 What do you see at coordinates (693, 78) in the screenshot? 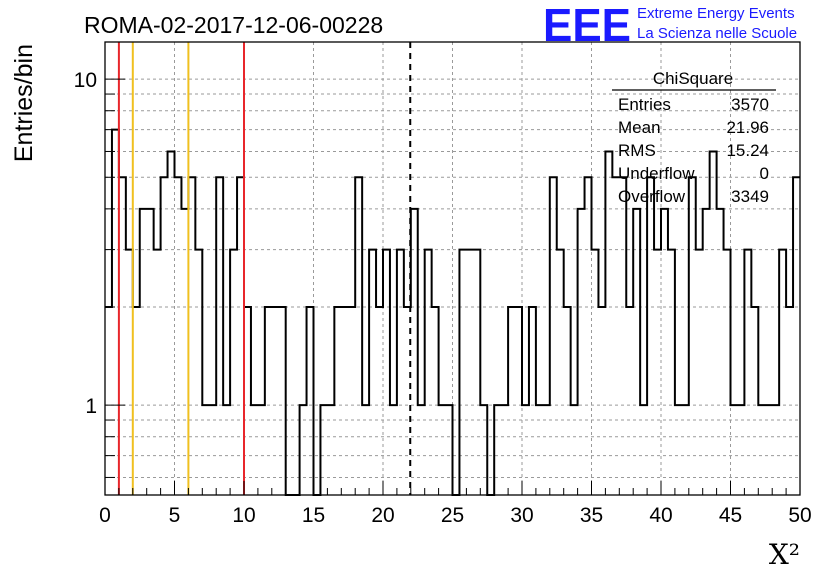
I see `stats-box-title: ChiSquare` at bounding box center [693, 78].